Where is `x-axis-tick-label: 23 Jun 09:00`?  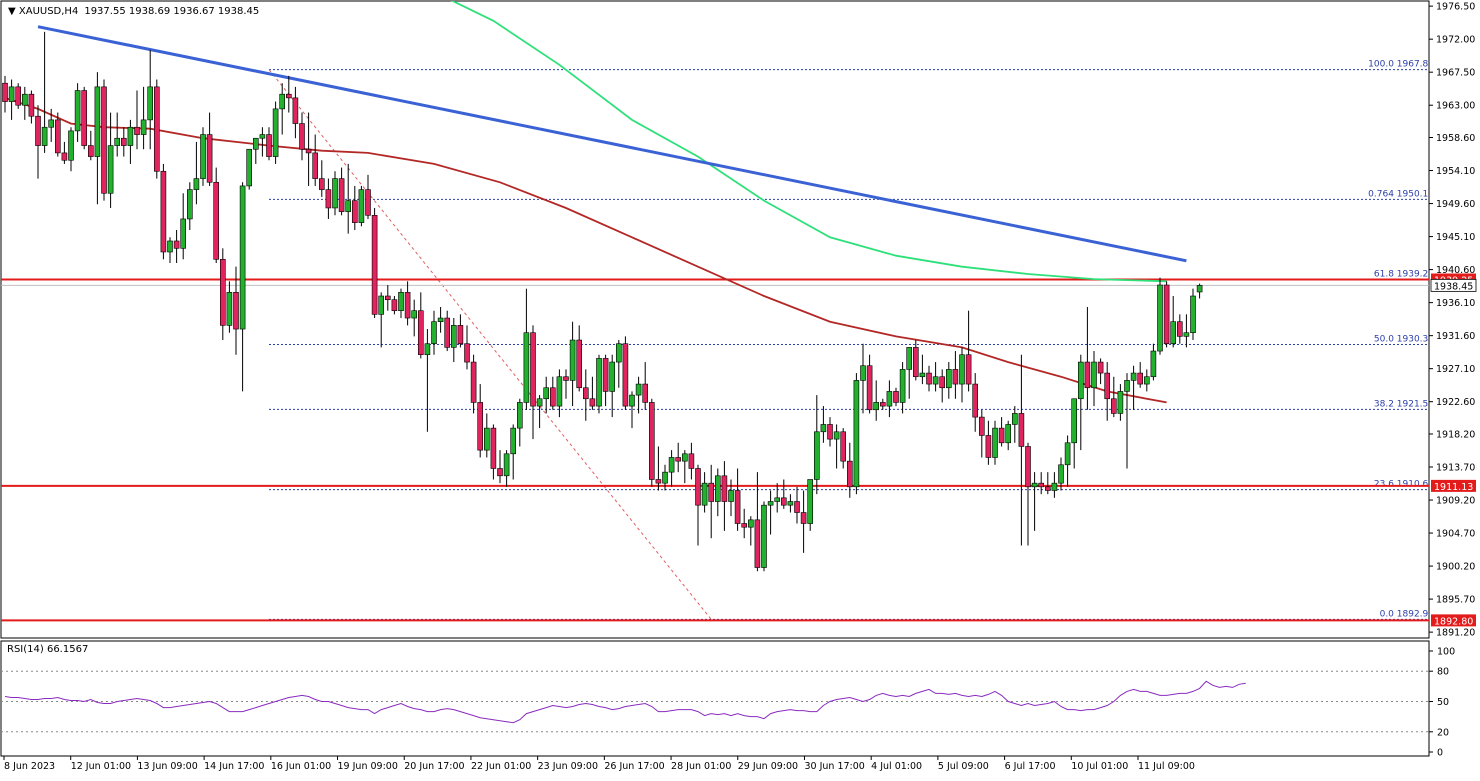 x-axis-tick-label: 23 Jun 09:00 is located at coordinates (568, 766).